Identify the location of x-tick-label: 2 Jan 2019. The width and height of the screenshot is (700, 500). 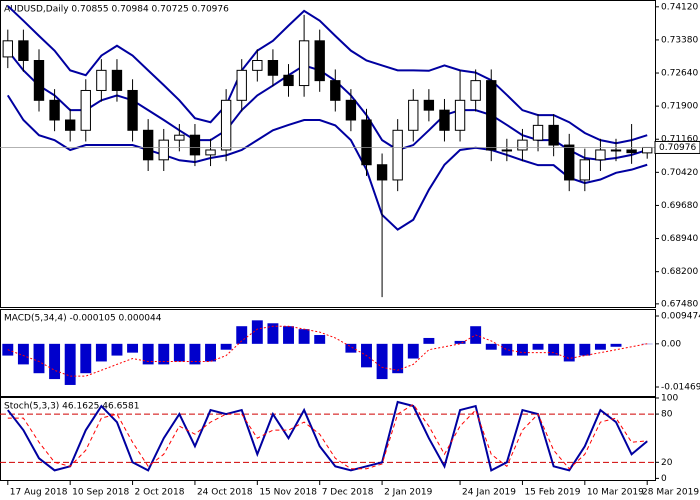
(408, 493).